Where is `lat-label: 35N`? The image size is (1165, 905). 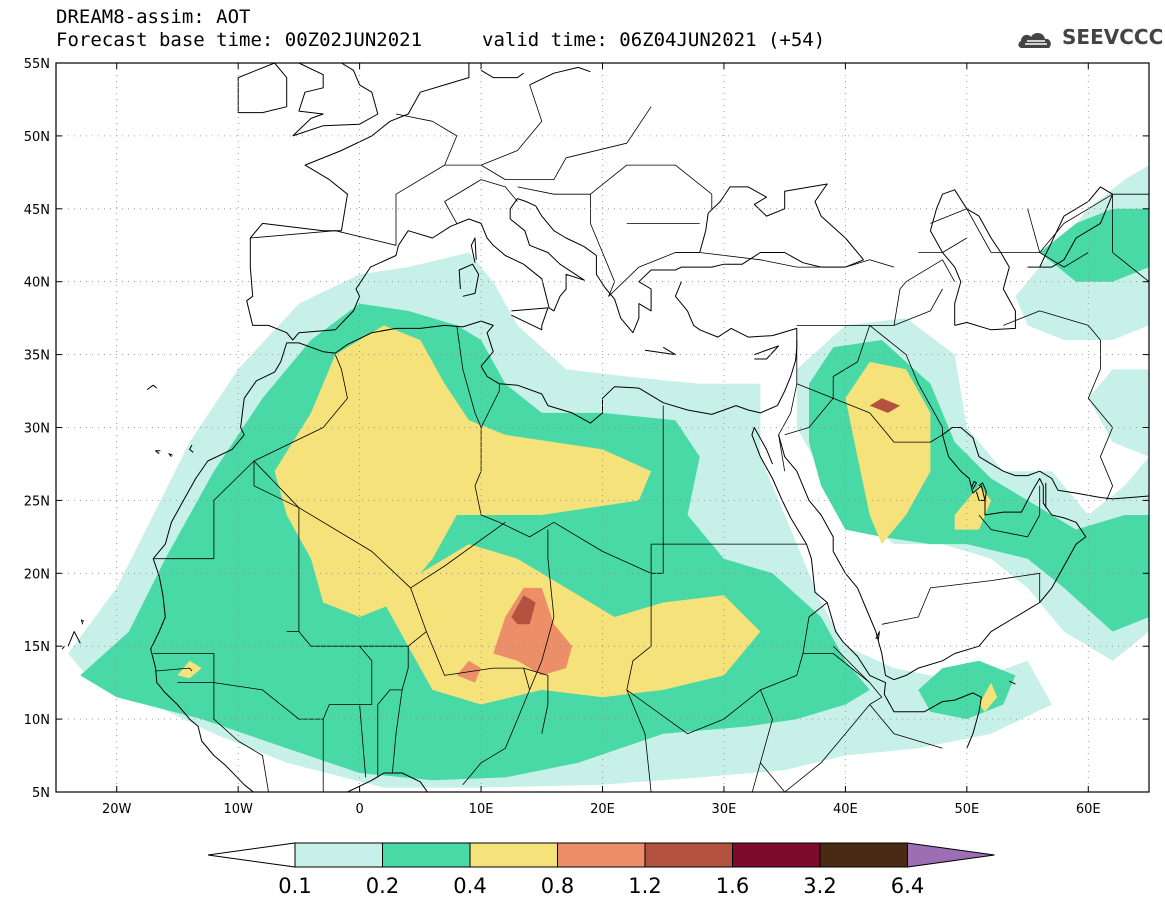 lat-label: 35N is located at coordinates (37, 356).